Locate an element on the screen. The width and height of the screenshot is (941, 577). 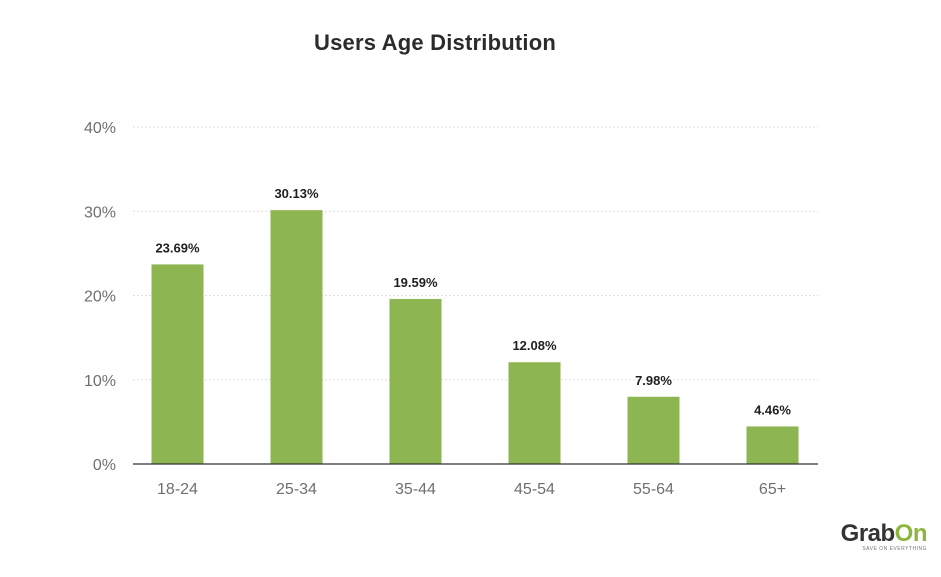
chart-title: Users Age Distribution is located at coordinates (435, 42).